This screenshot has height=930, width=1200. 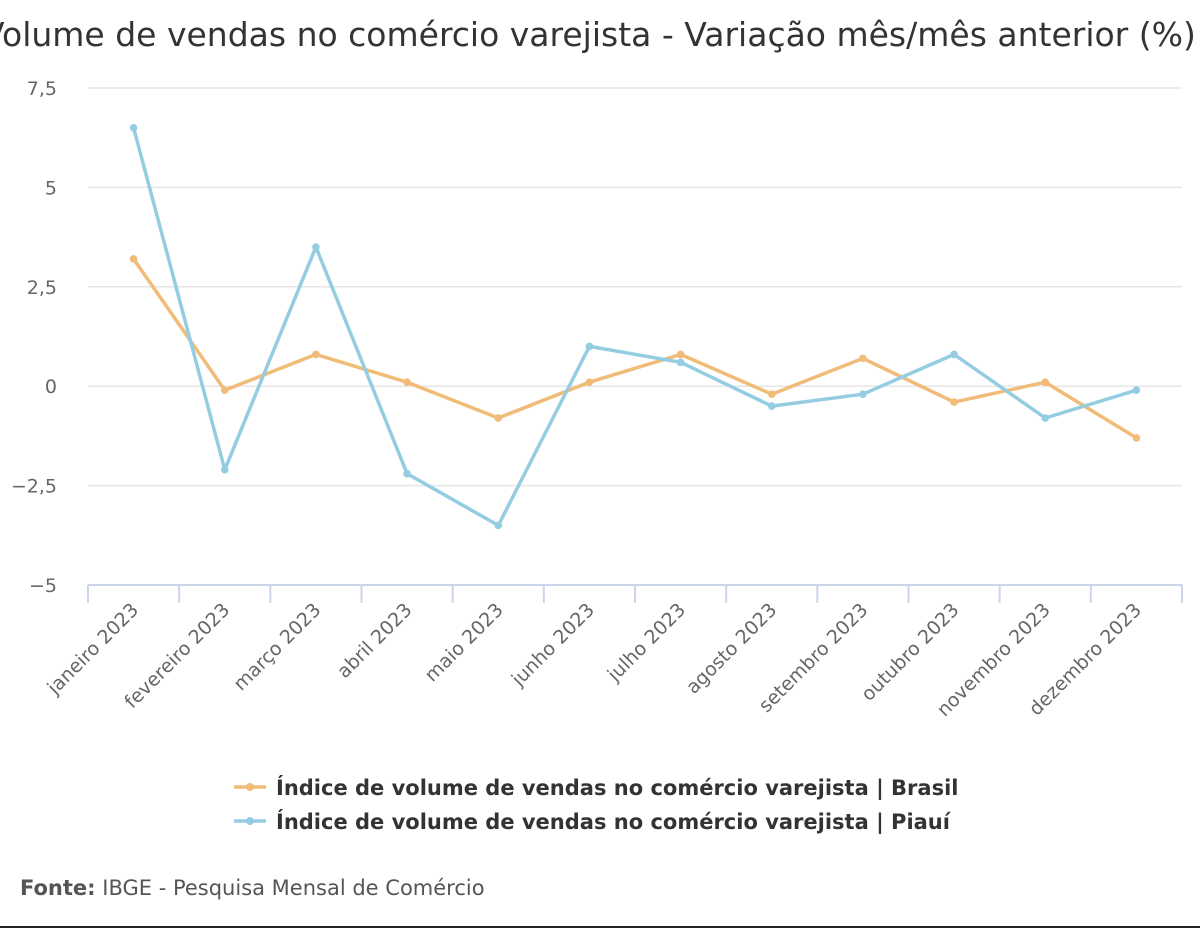 I want to click on x-tick-label: junho 2023, so click(x=553, y=645).